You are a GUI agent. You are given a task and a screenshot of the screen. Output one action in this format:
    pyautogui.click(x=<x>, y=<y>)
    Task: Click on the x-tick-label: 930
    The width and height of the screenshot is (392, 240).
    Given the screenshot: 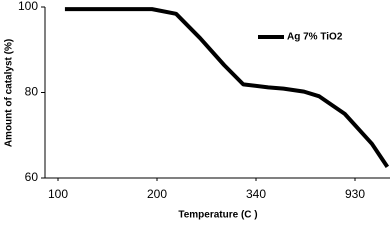 What is the action you would take?
    pyautogui.click(x=355, y=194)
    